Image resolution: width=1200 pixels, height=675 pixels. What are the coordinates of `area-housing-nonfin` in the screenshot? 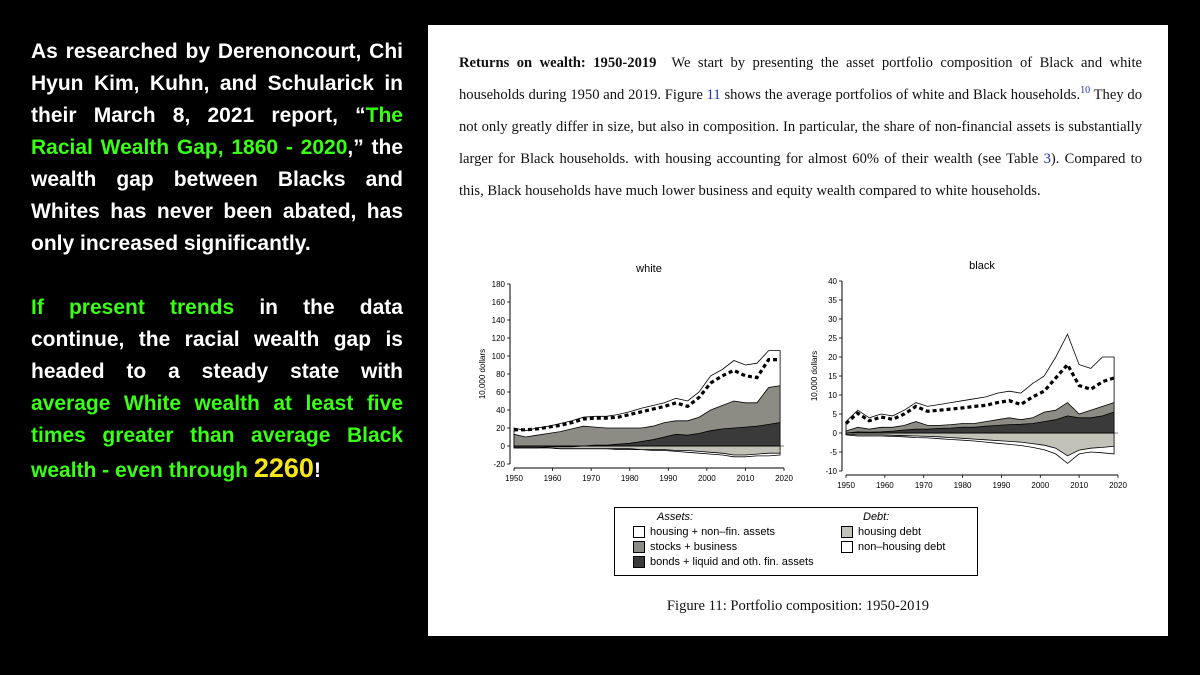 It's located at (980, 383).